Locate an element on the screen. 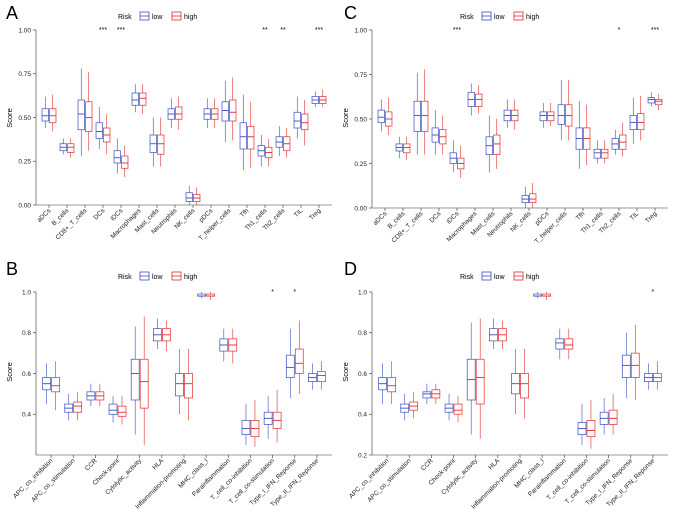 This screenshot has height=528, width=676. box-high-Parainflammation is located at coordinates (569, 344).